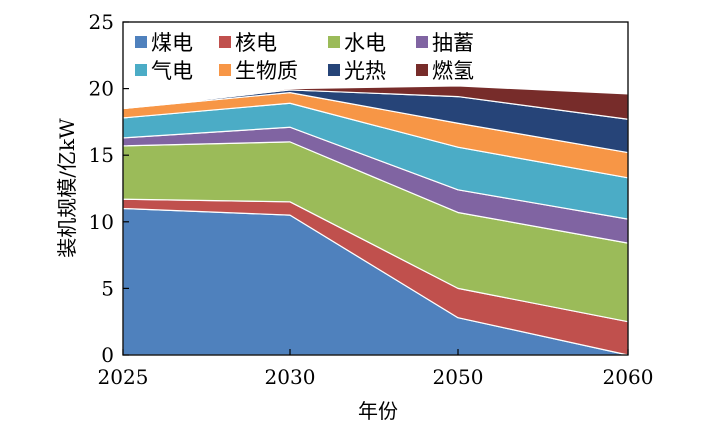 The height and width of the screenshot is (433, 720). I want to click on legend-label: 光热, so click(365, 71).